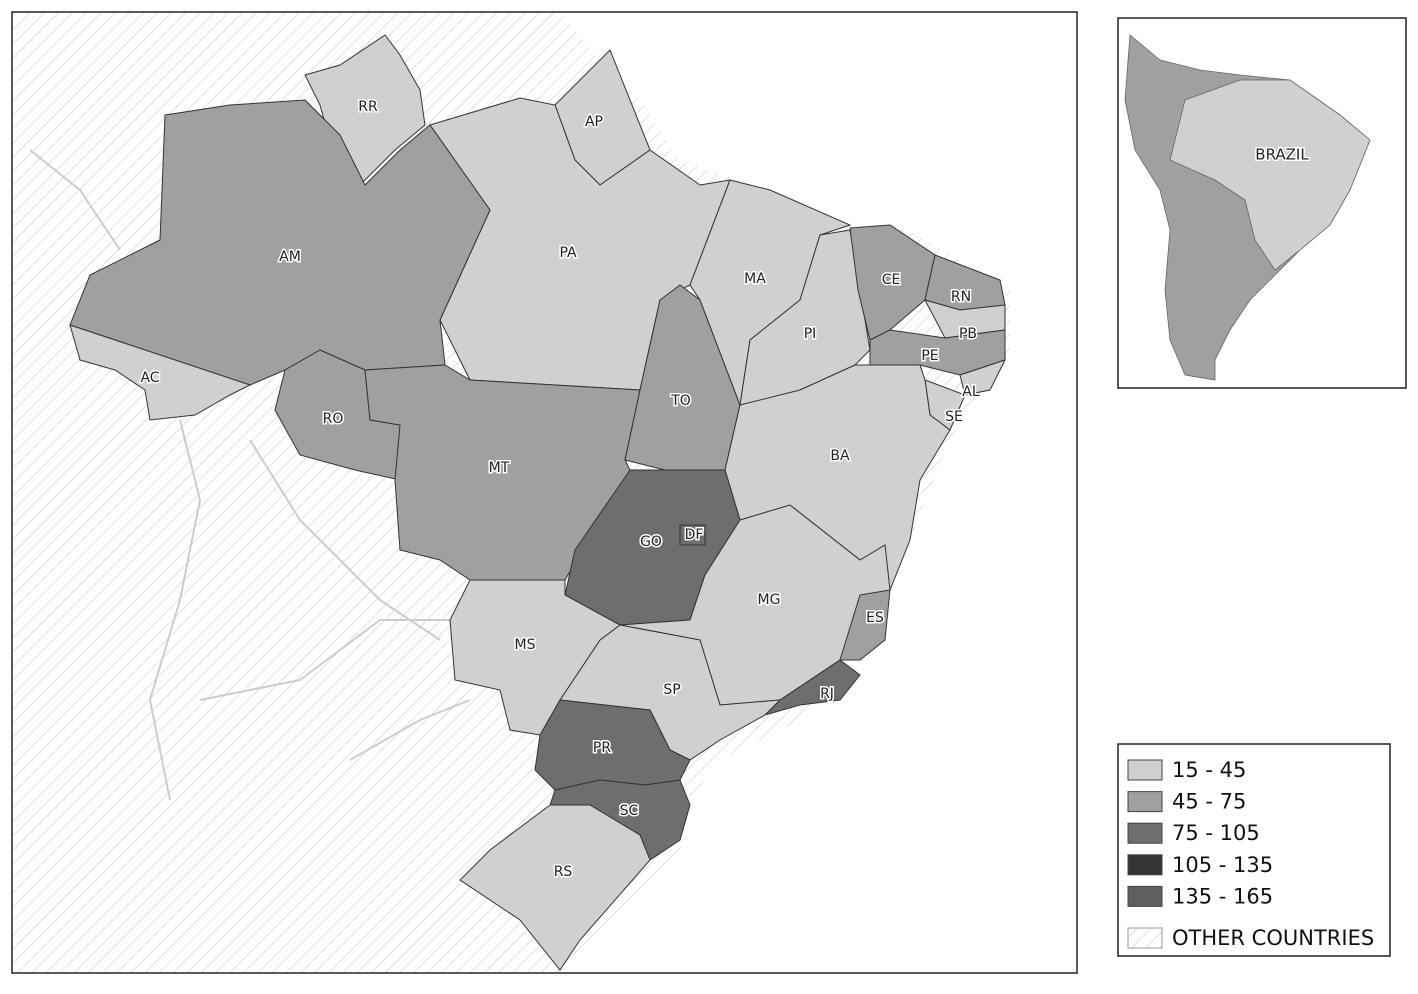  I want to click on state-label: DF, so click(694, 535).